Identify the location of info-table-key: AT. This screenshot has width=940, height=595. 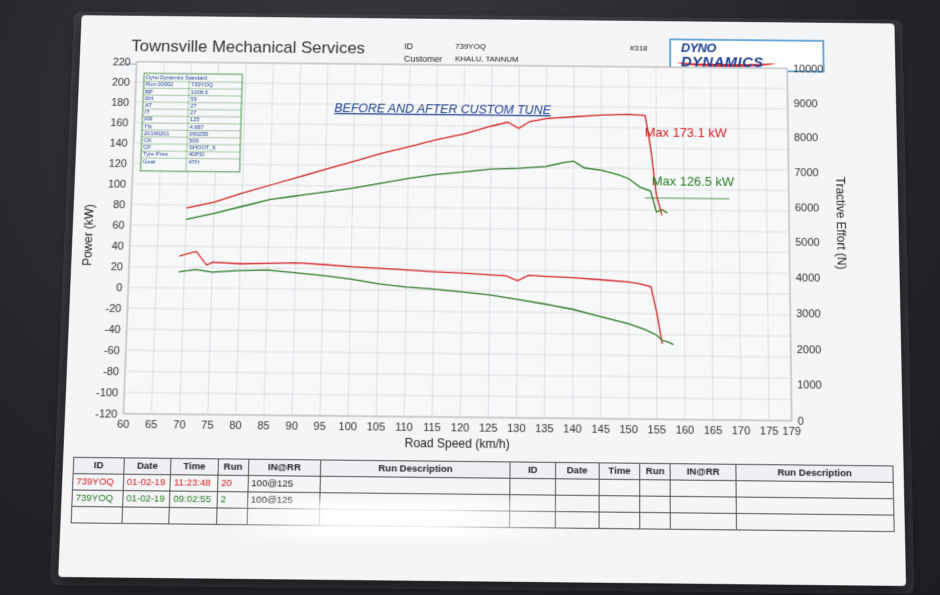
(149, 106).